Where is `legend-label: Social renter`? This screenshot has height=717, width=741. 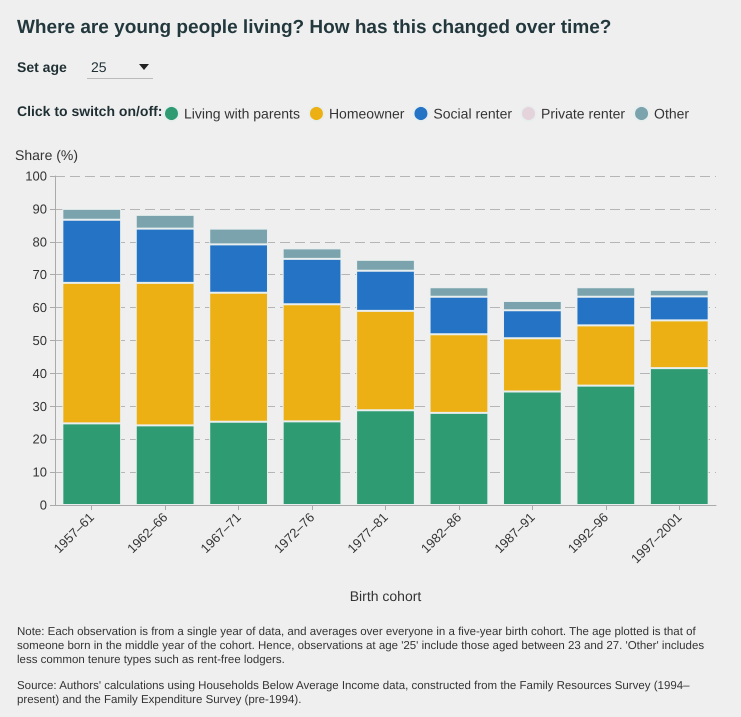
legend-label: Social renter is located at coordinates (472, 114).